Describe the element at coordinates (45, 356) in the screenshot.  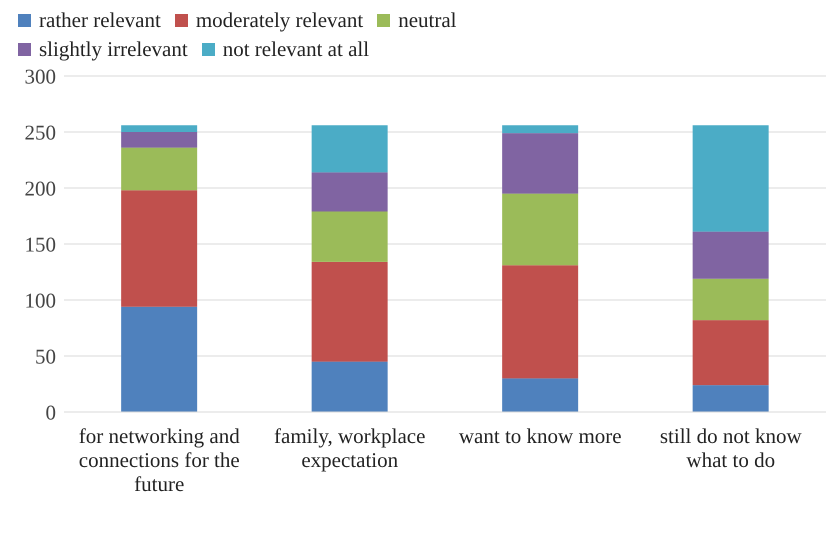
I see `y-tick-label: 50` at that location.